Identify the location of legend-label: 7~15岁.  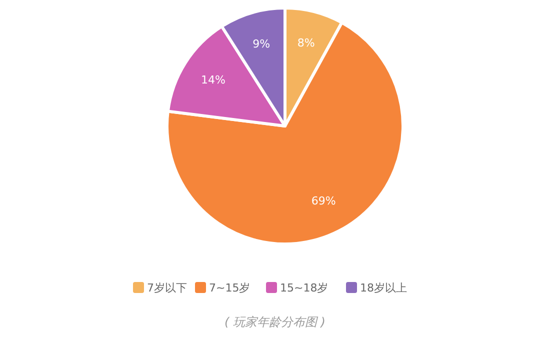
(229, 288).